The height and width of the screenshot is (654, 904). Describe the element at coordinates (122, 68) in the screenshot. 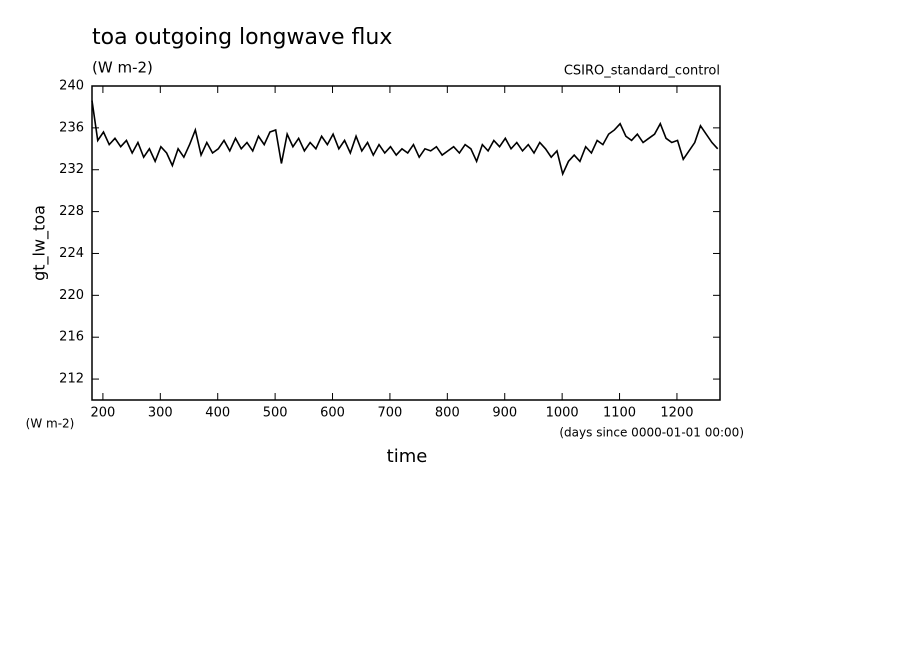

I see `chart-subtitle: (W m-2)` at that location.